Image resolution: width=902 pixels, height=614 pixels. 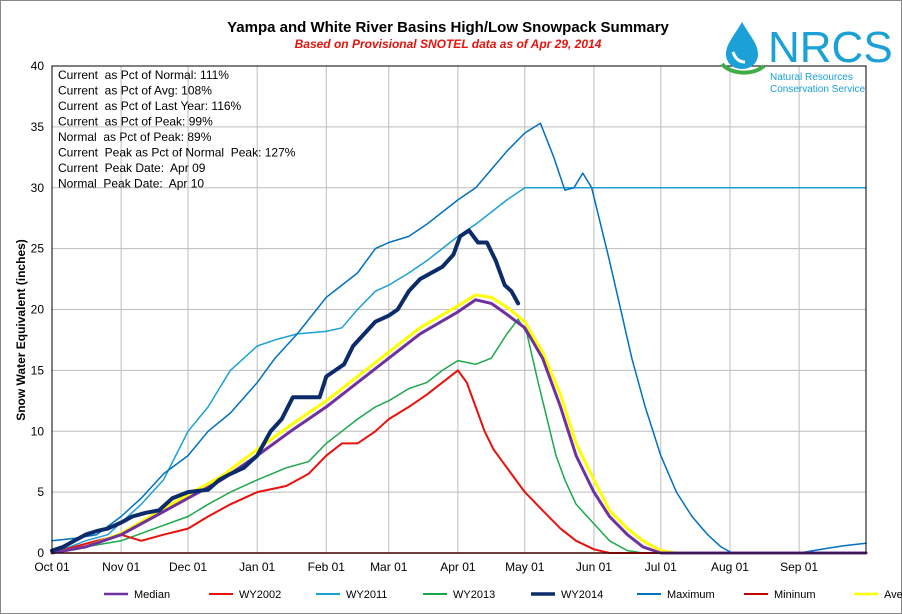 What do you see at coordinates (795, 595) in the screenshot?
I see `legend-label: Mininum` at bounding box center [795, 595].